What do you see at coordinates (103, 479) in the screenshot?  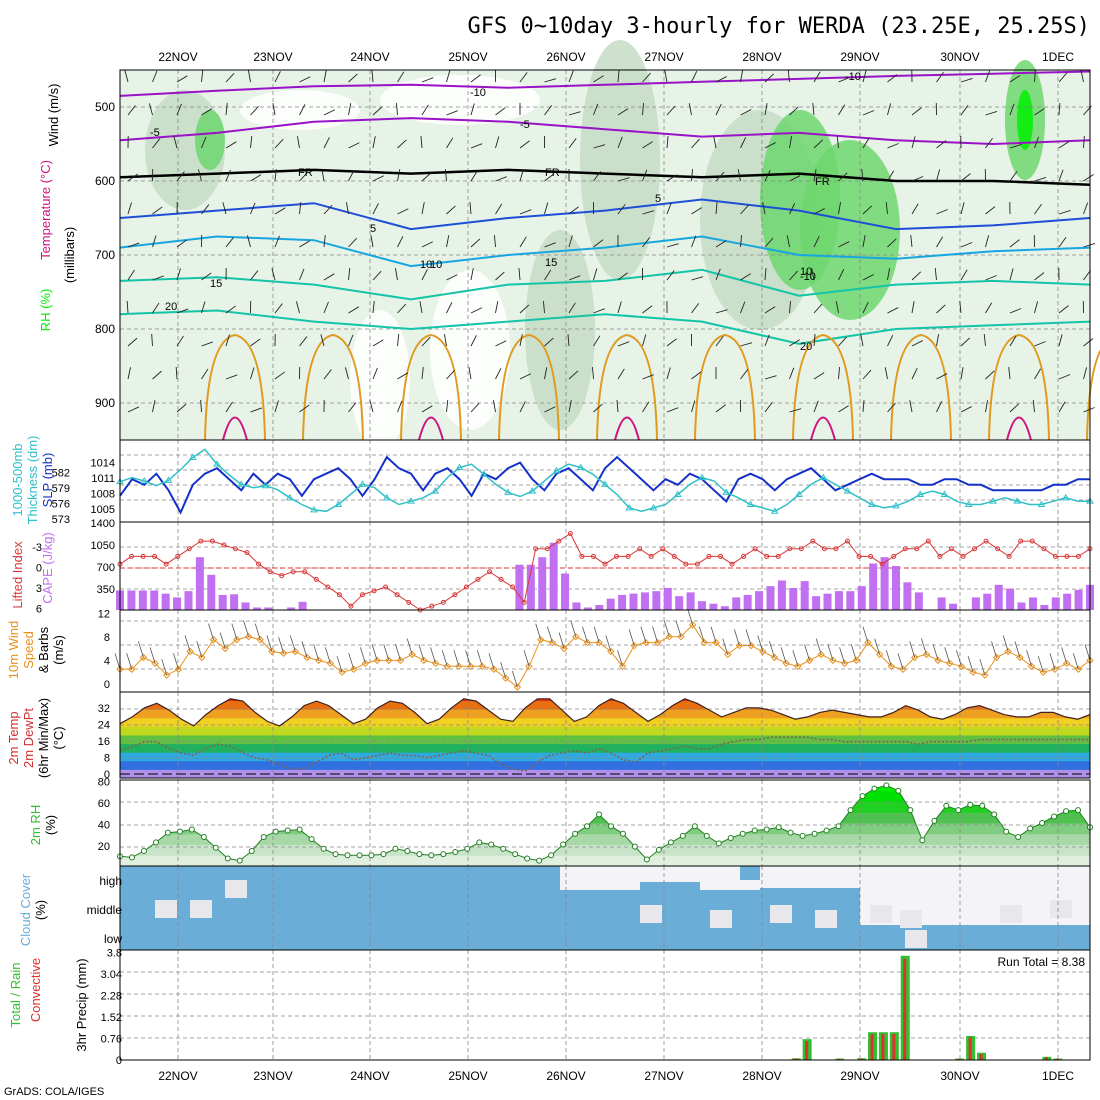 I see `slp-tick-label: 1011` at bounding box center [103, 479].